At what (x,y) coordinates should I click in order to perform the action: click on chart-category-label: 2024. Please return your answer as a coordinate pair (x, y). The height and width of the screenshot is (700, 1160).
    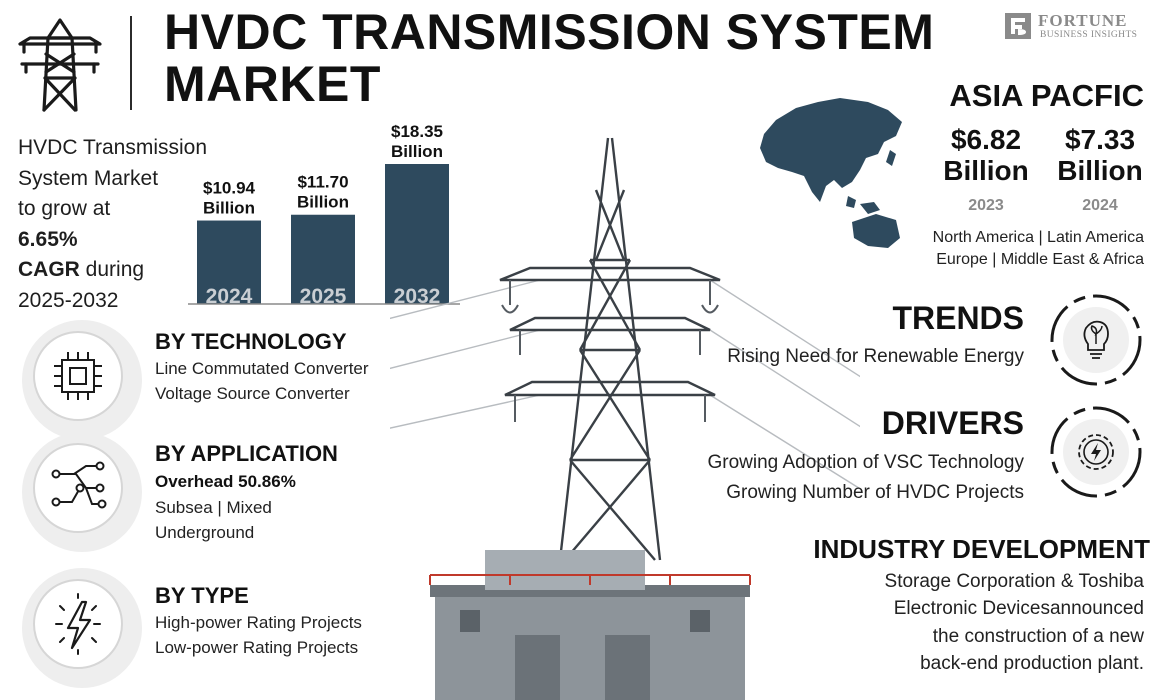
    Looking at the image, I should click on (229, 296).